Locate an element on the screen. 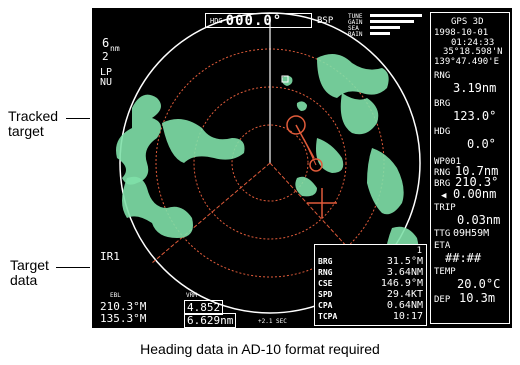 The height and width of the screenshot is (365, 520). xte-value: 0.00nm is located at coordinates (475, 194).